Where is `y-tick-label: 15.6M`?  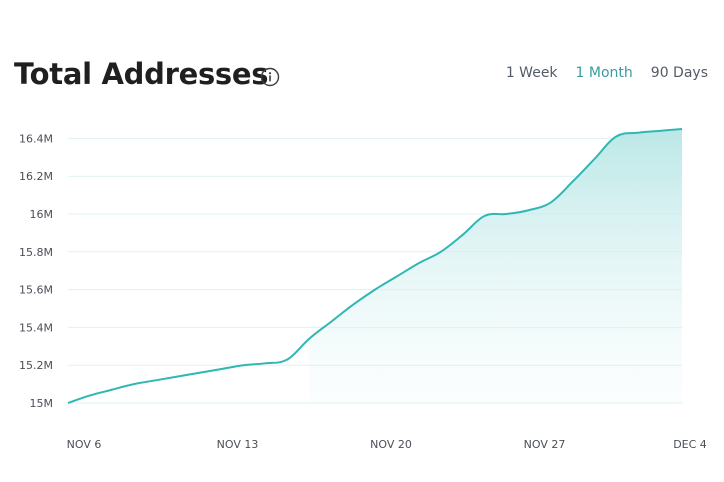 y-tick-label: 15.6M is located at coordinates (36, 290).